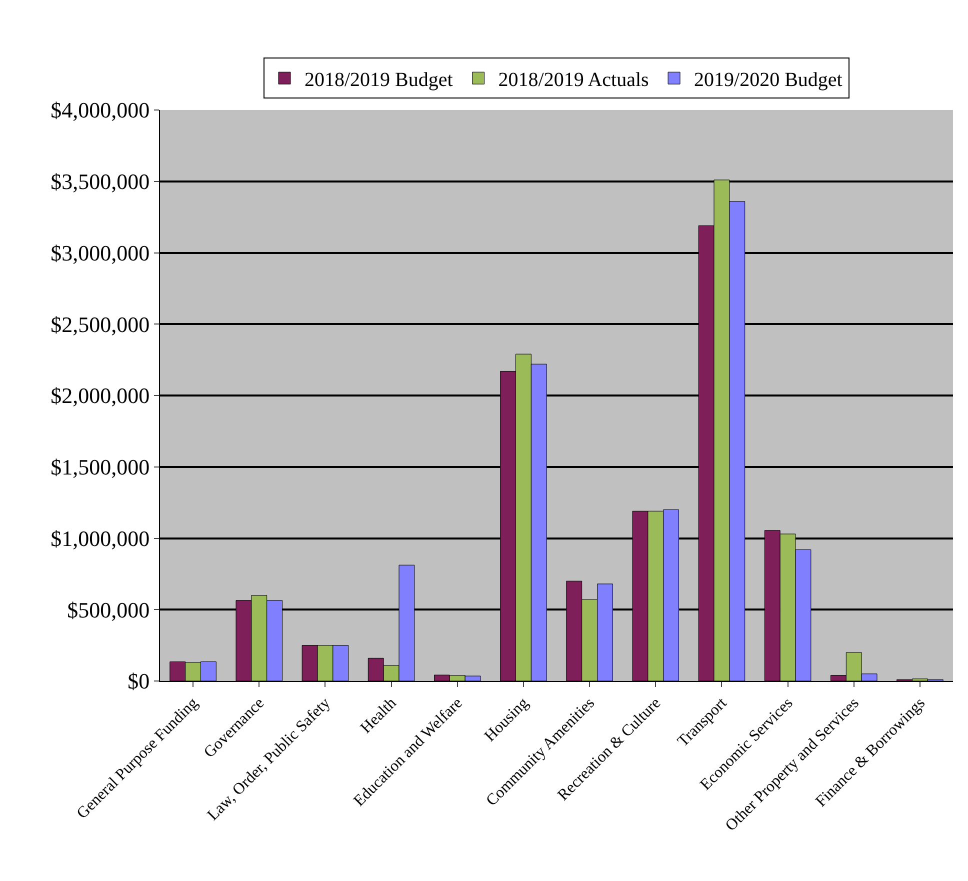 The image size is (968, 881). I want to click on legend-label: 2018/2019 Actuals, so click(574, 79).